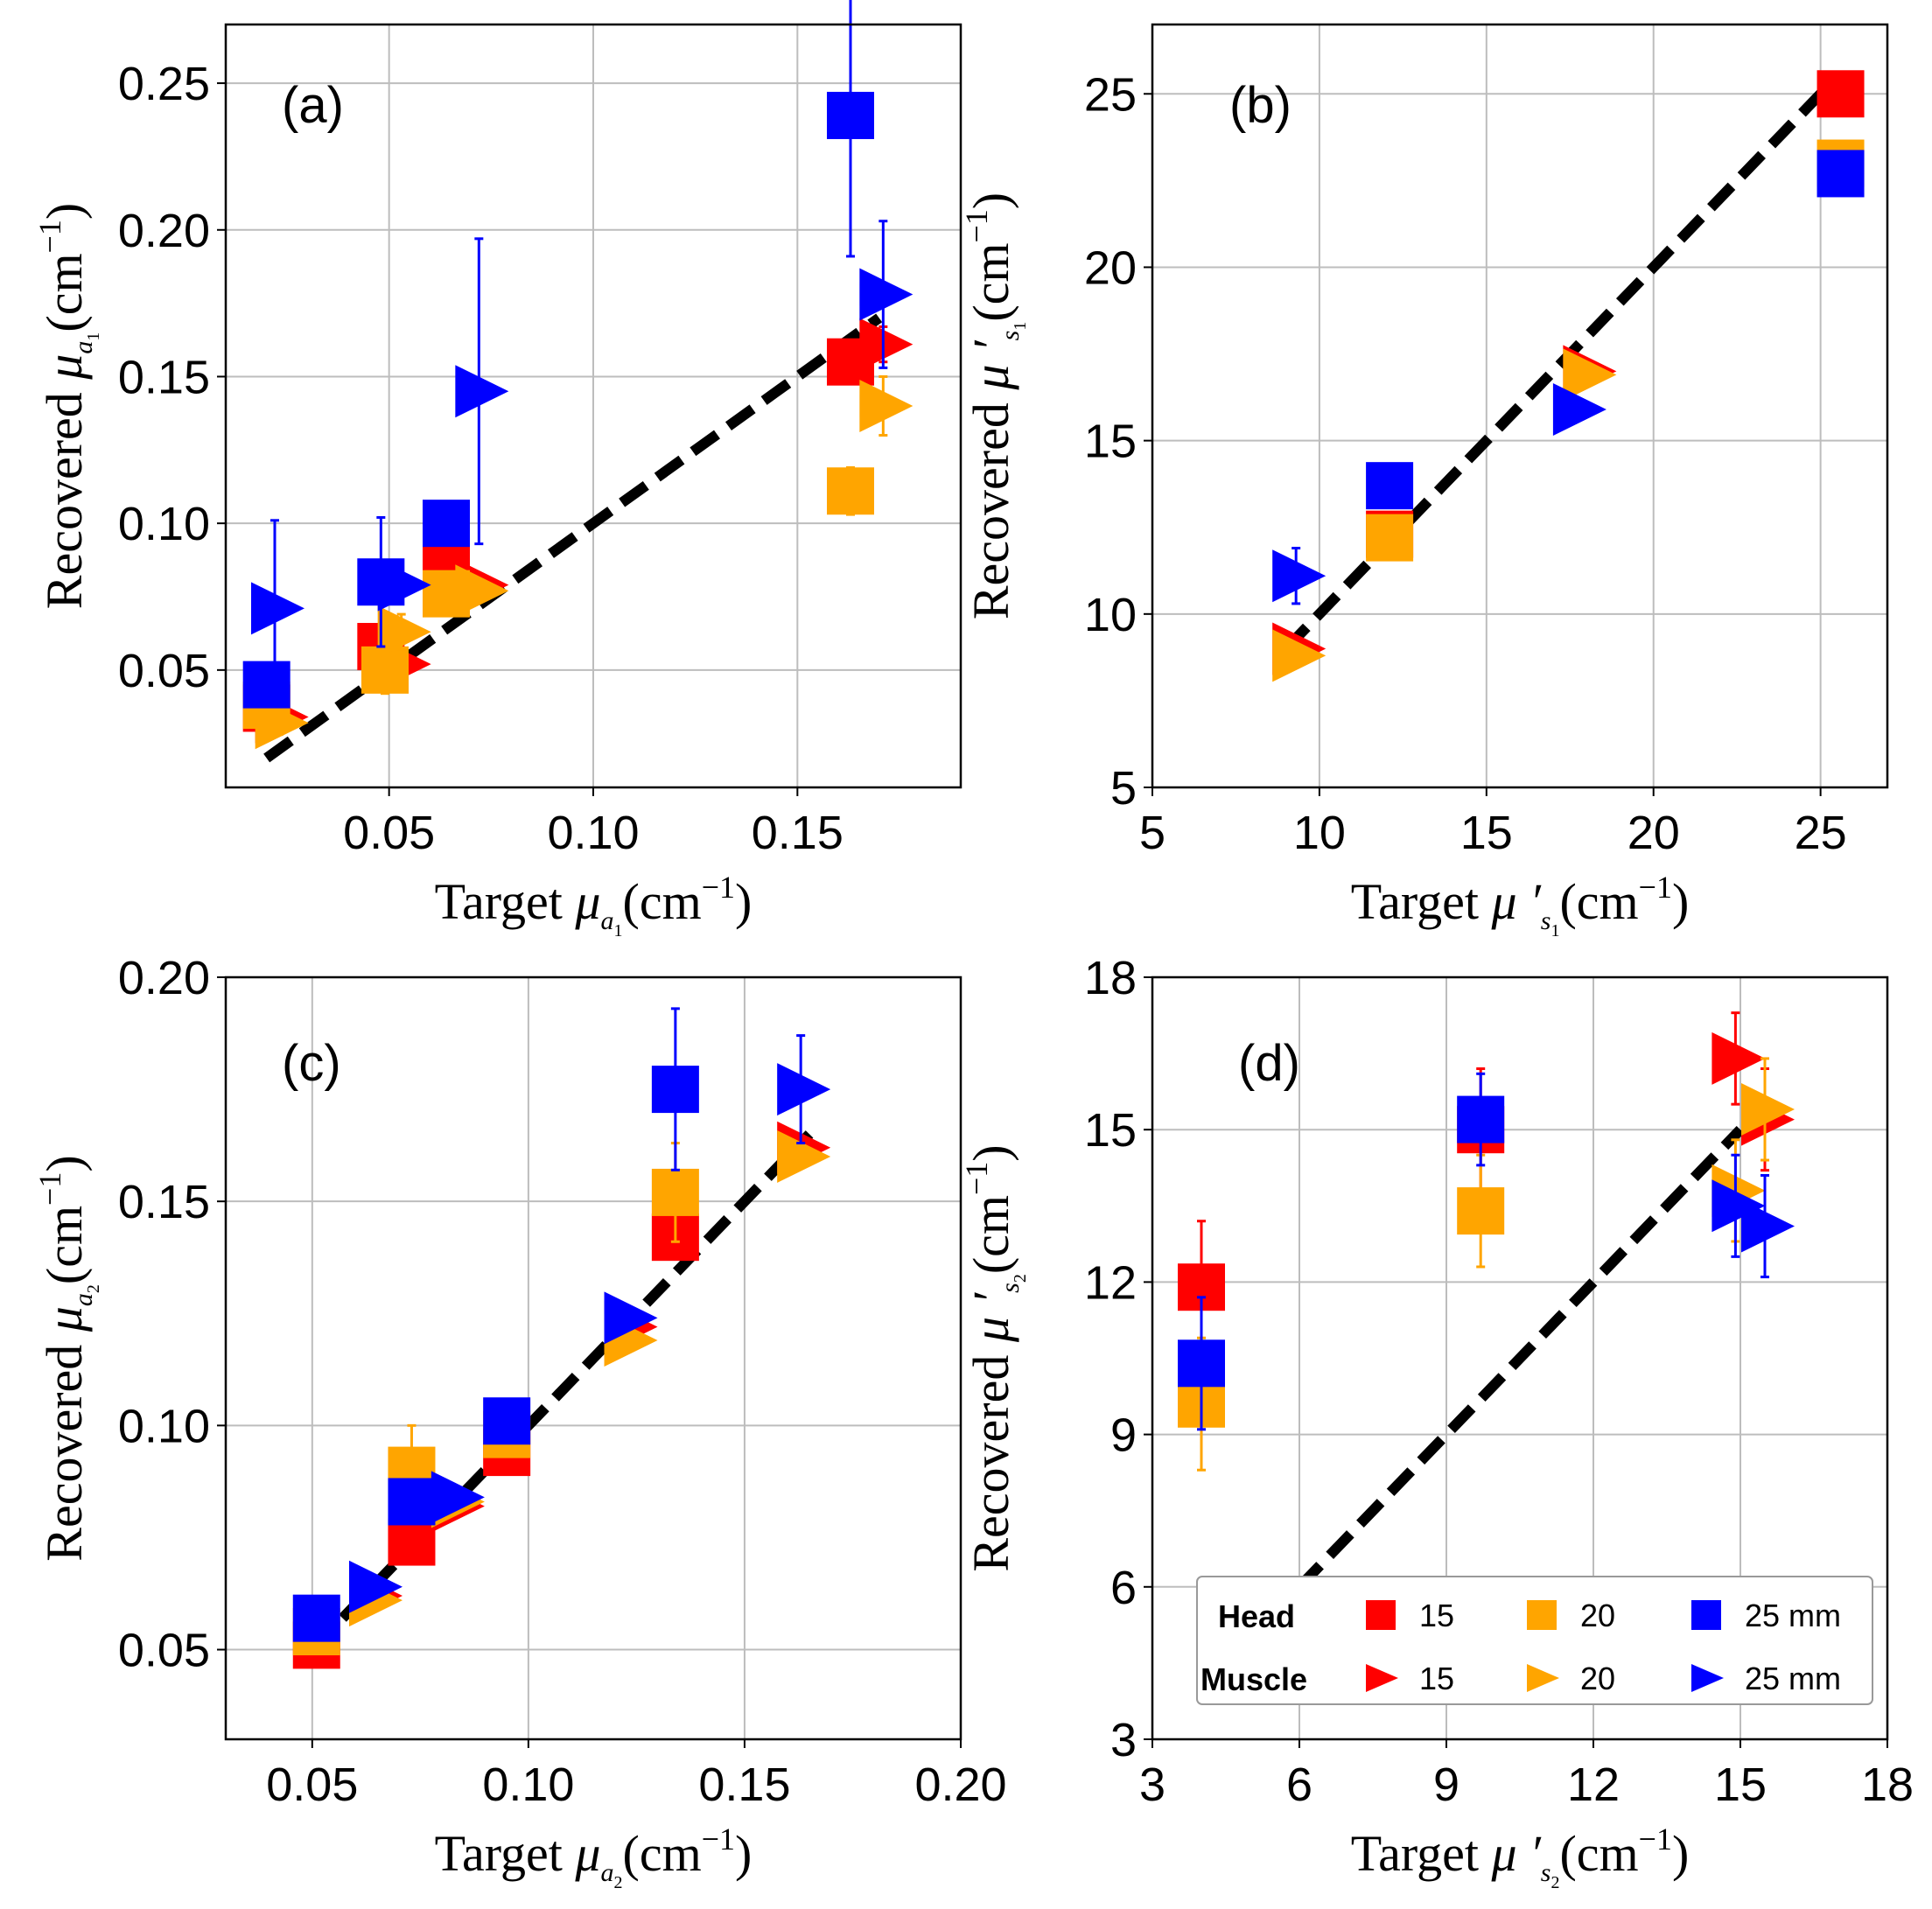  Describe the element at coordinates (1654, 833) in the screenshot. I see `x-tick-label: 20` at that location.